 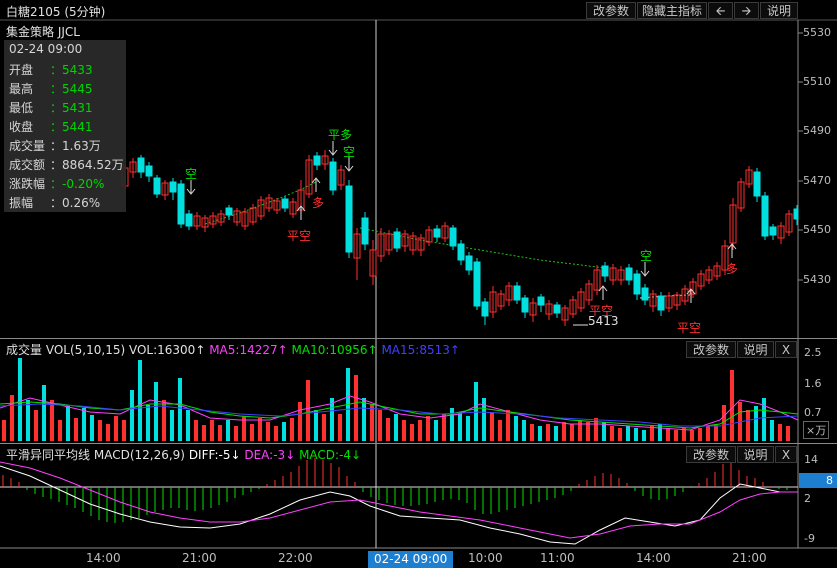 I want to click on macd-tick: 2, so click(x=807, y=498).